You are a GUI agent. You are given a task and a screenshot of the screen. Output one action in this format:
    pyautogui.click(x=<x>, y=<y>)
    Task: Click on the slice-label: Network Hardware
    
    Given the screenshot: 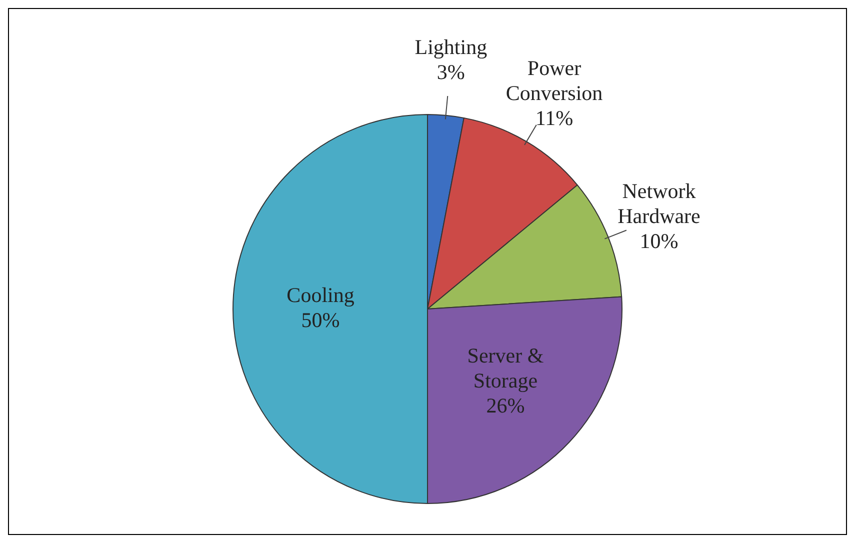 What is the action you would take?
    pyautogui.click(x=659, y=203)
    